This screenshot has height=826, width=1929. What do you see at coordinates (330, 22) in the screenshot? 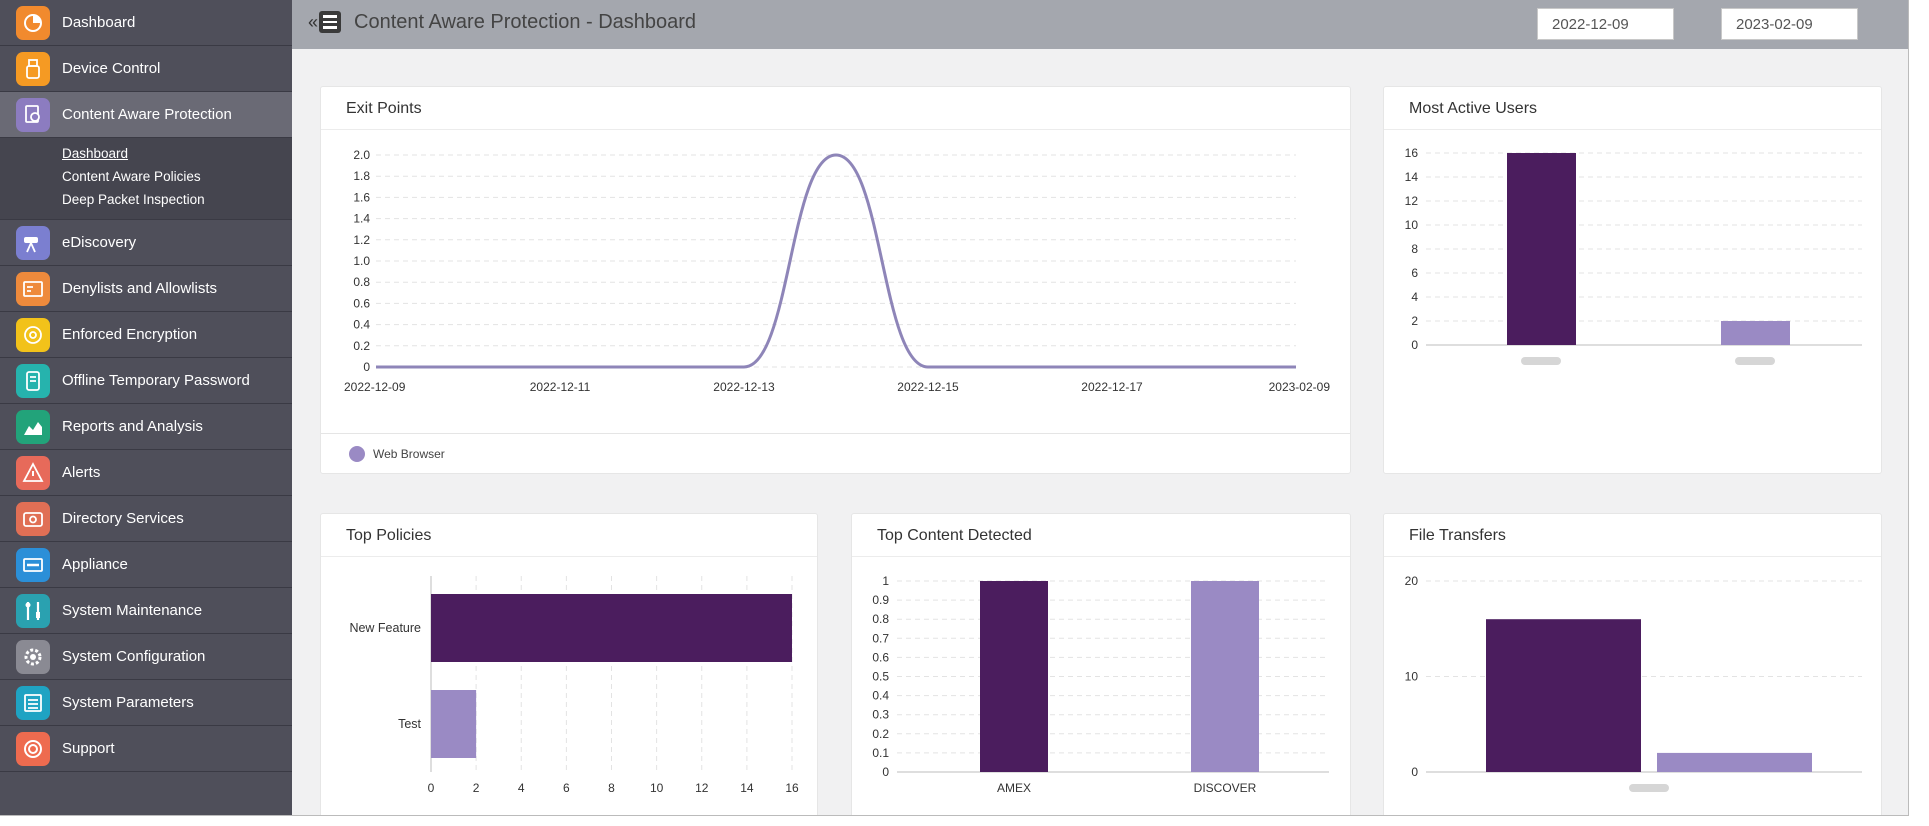
I see `menu-icon` at bounding box center [330, 22].